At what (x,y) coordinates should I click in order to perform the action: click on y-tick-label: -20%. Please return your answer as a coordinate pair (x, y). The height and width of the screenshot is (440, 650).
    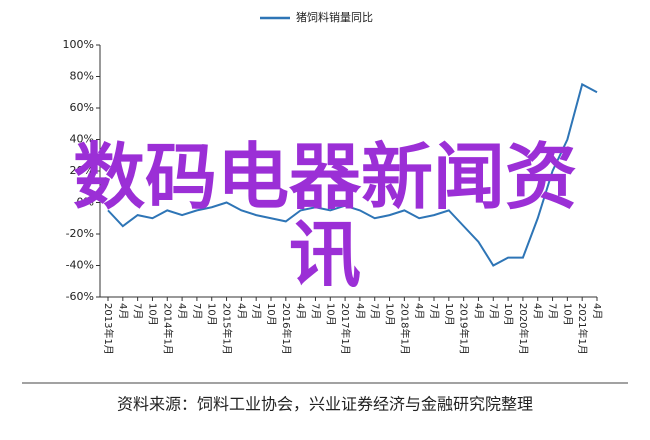
    Looking at the image, I should click on (80, 233).